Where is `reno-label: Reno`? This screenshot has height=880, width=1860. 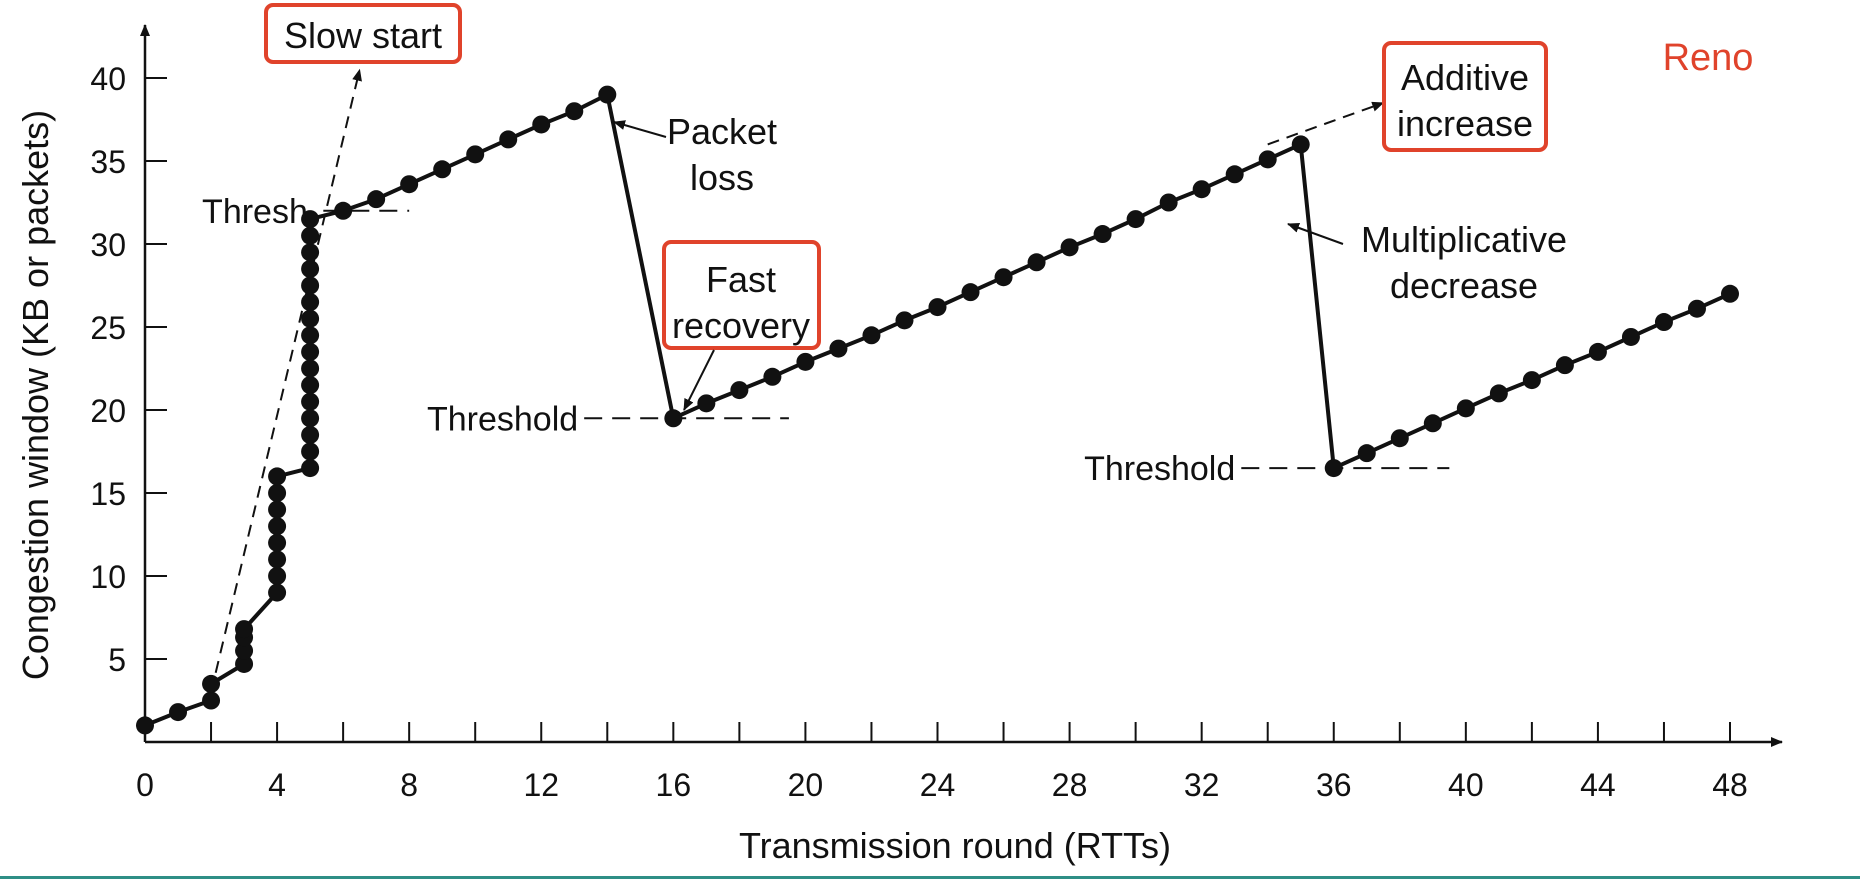
reno-label: Reno is located at coordinates (1708, 58).